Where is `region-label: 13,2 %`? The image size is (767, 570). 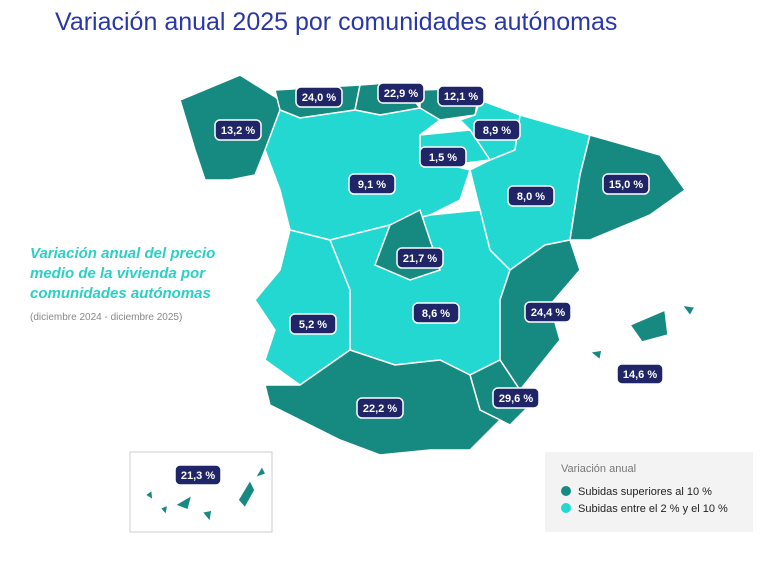 region-label: 13,2 % is located at coordinates (238, 131).